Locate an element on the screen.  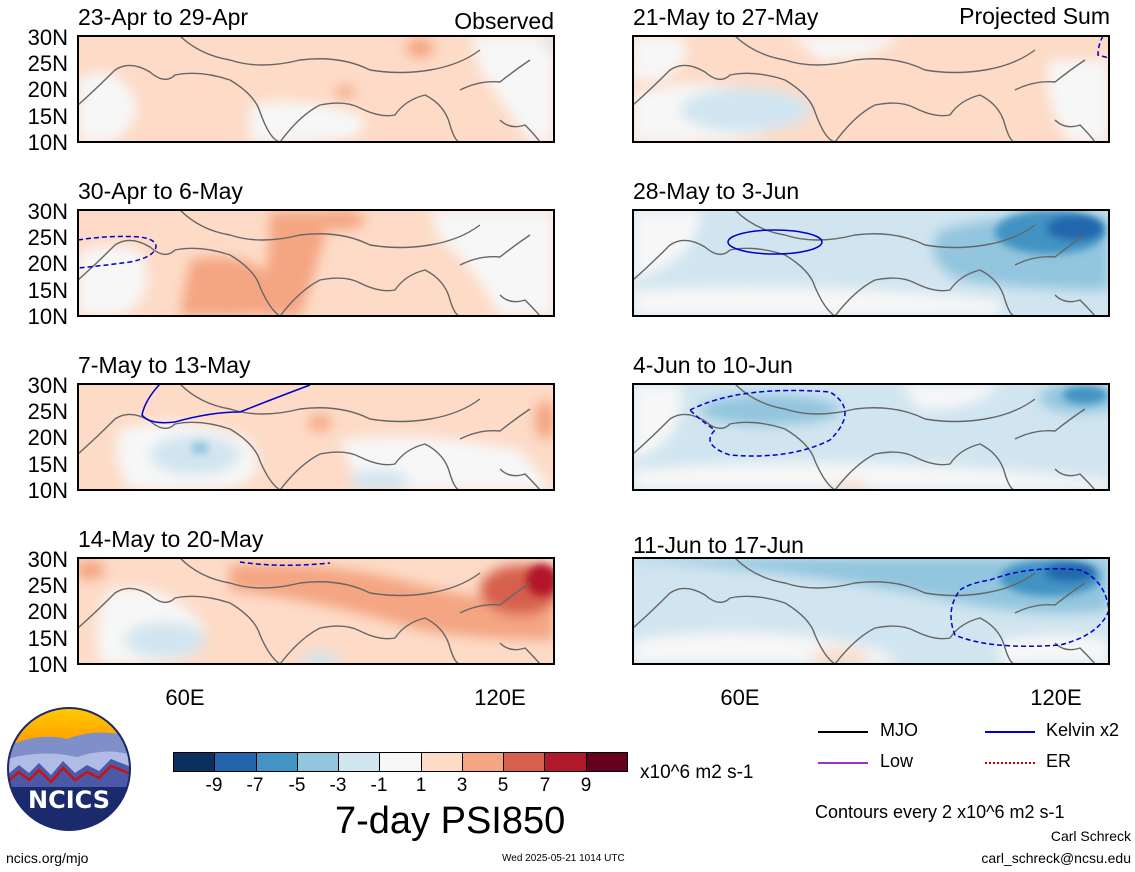
logo-text: NCICS is located at coordinates (69, 800).